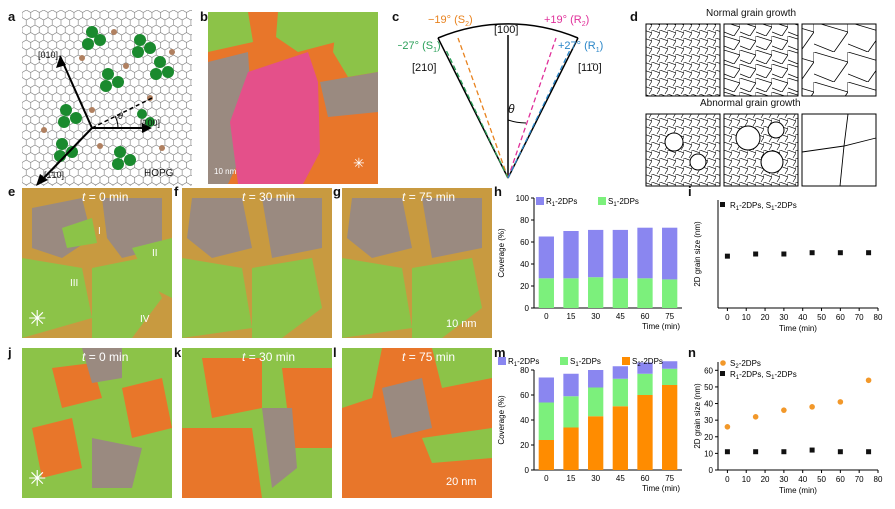  What do you see at coordinates (524, 395) in the screenshot?
I see `y-tick-label: 60` at bounding box center [524, 395].